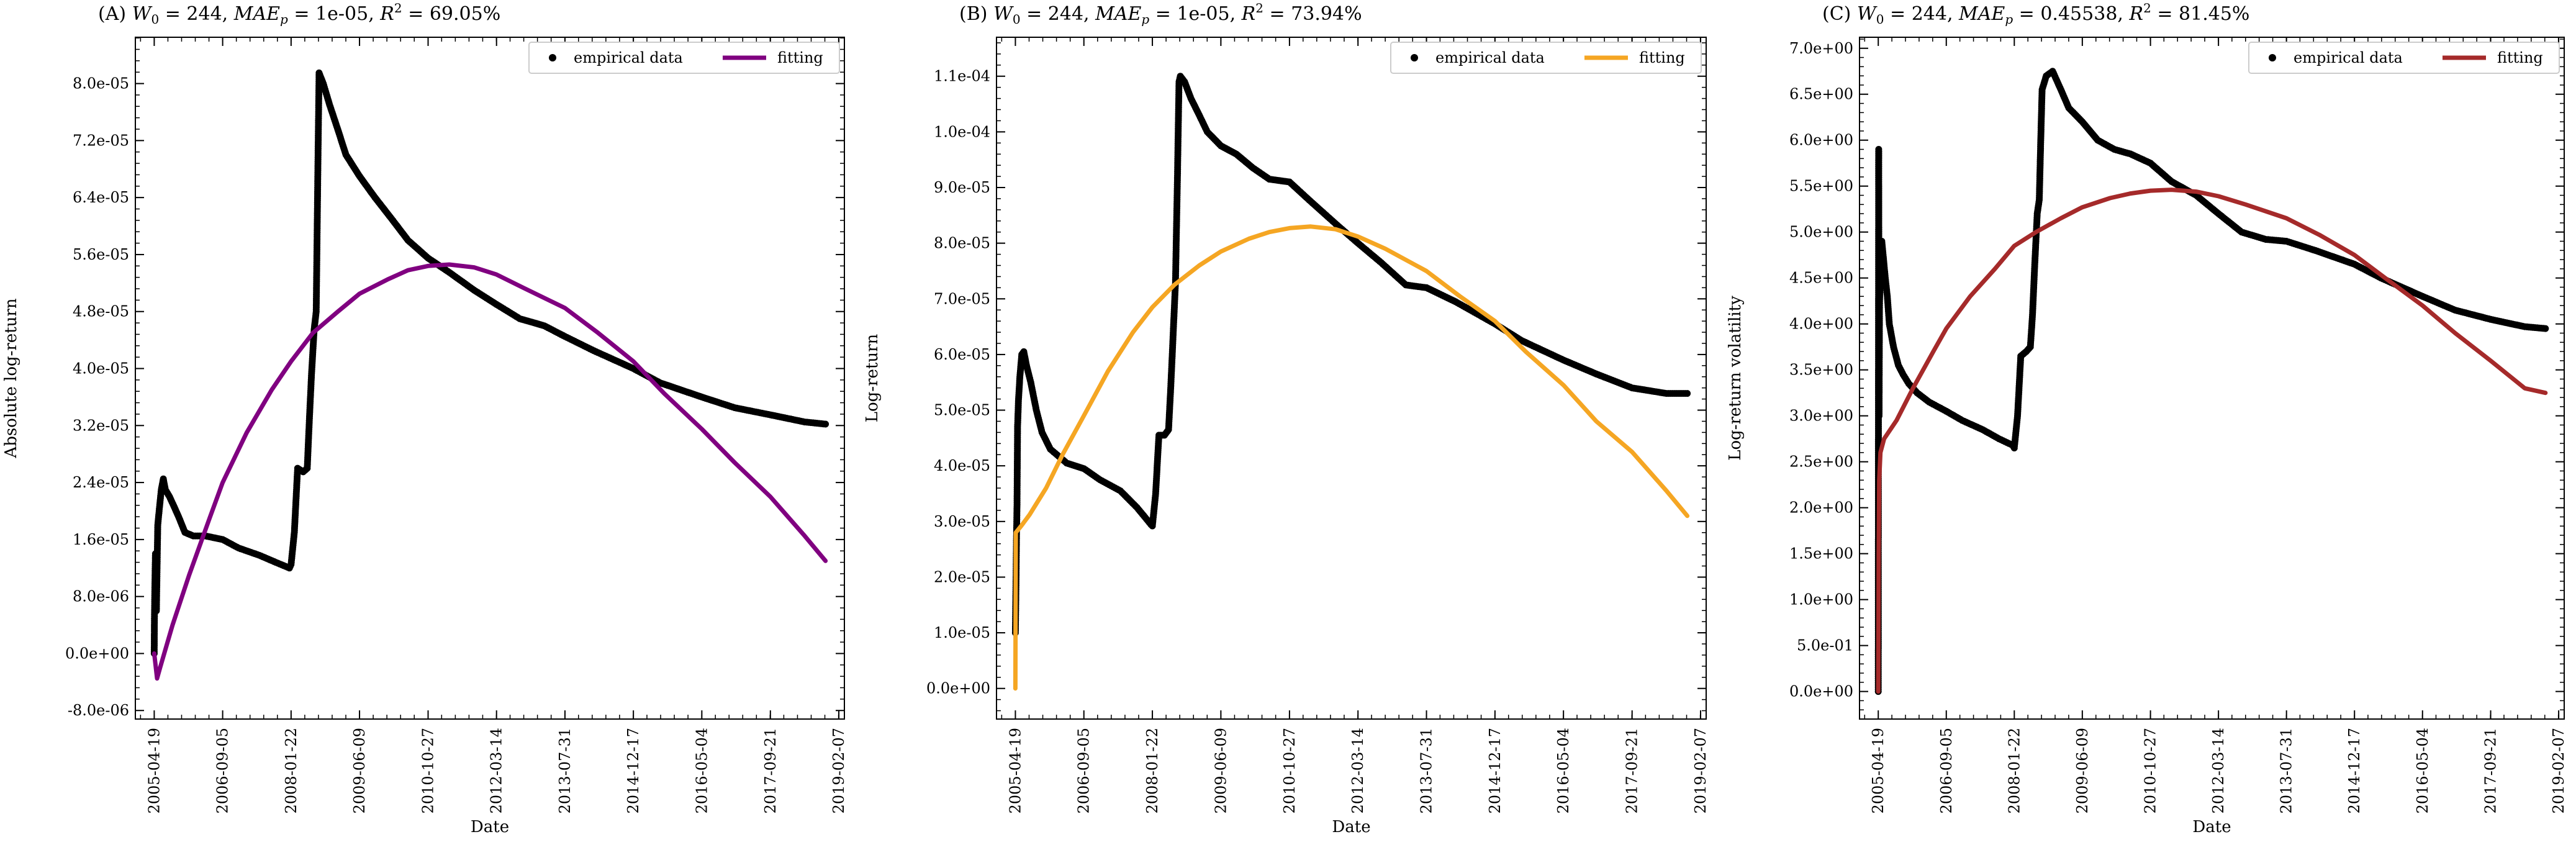  Describe the element at coordinates (1821, 95) in the screenshot. I see `y-tick-label: 6.5e+00` at that location.